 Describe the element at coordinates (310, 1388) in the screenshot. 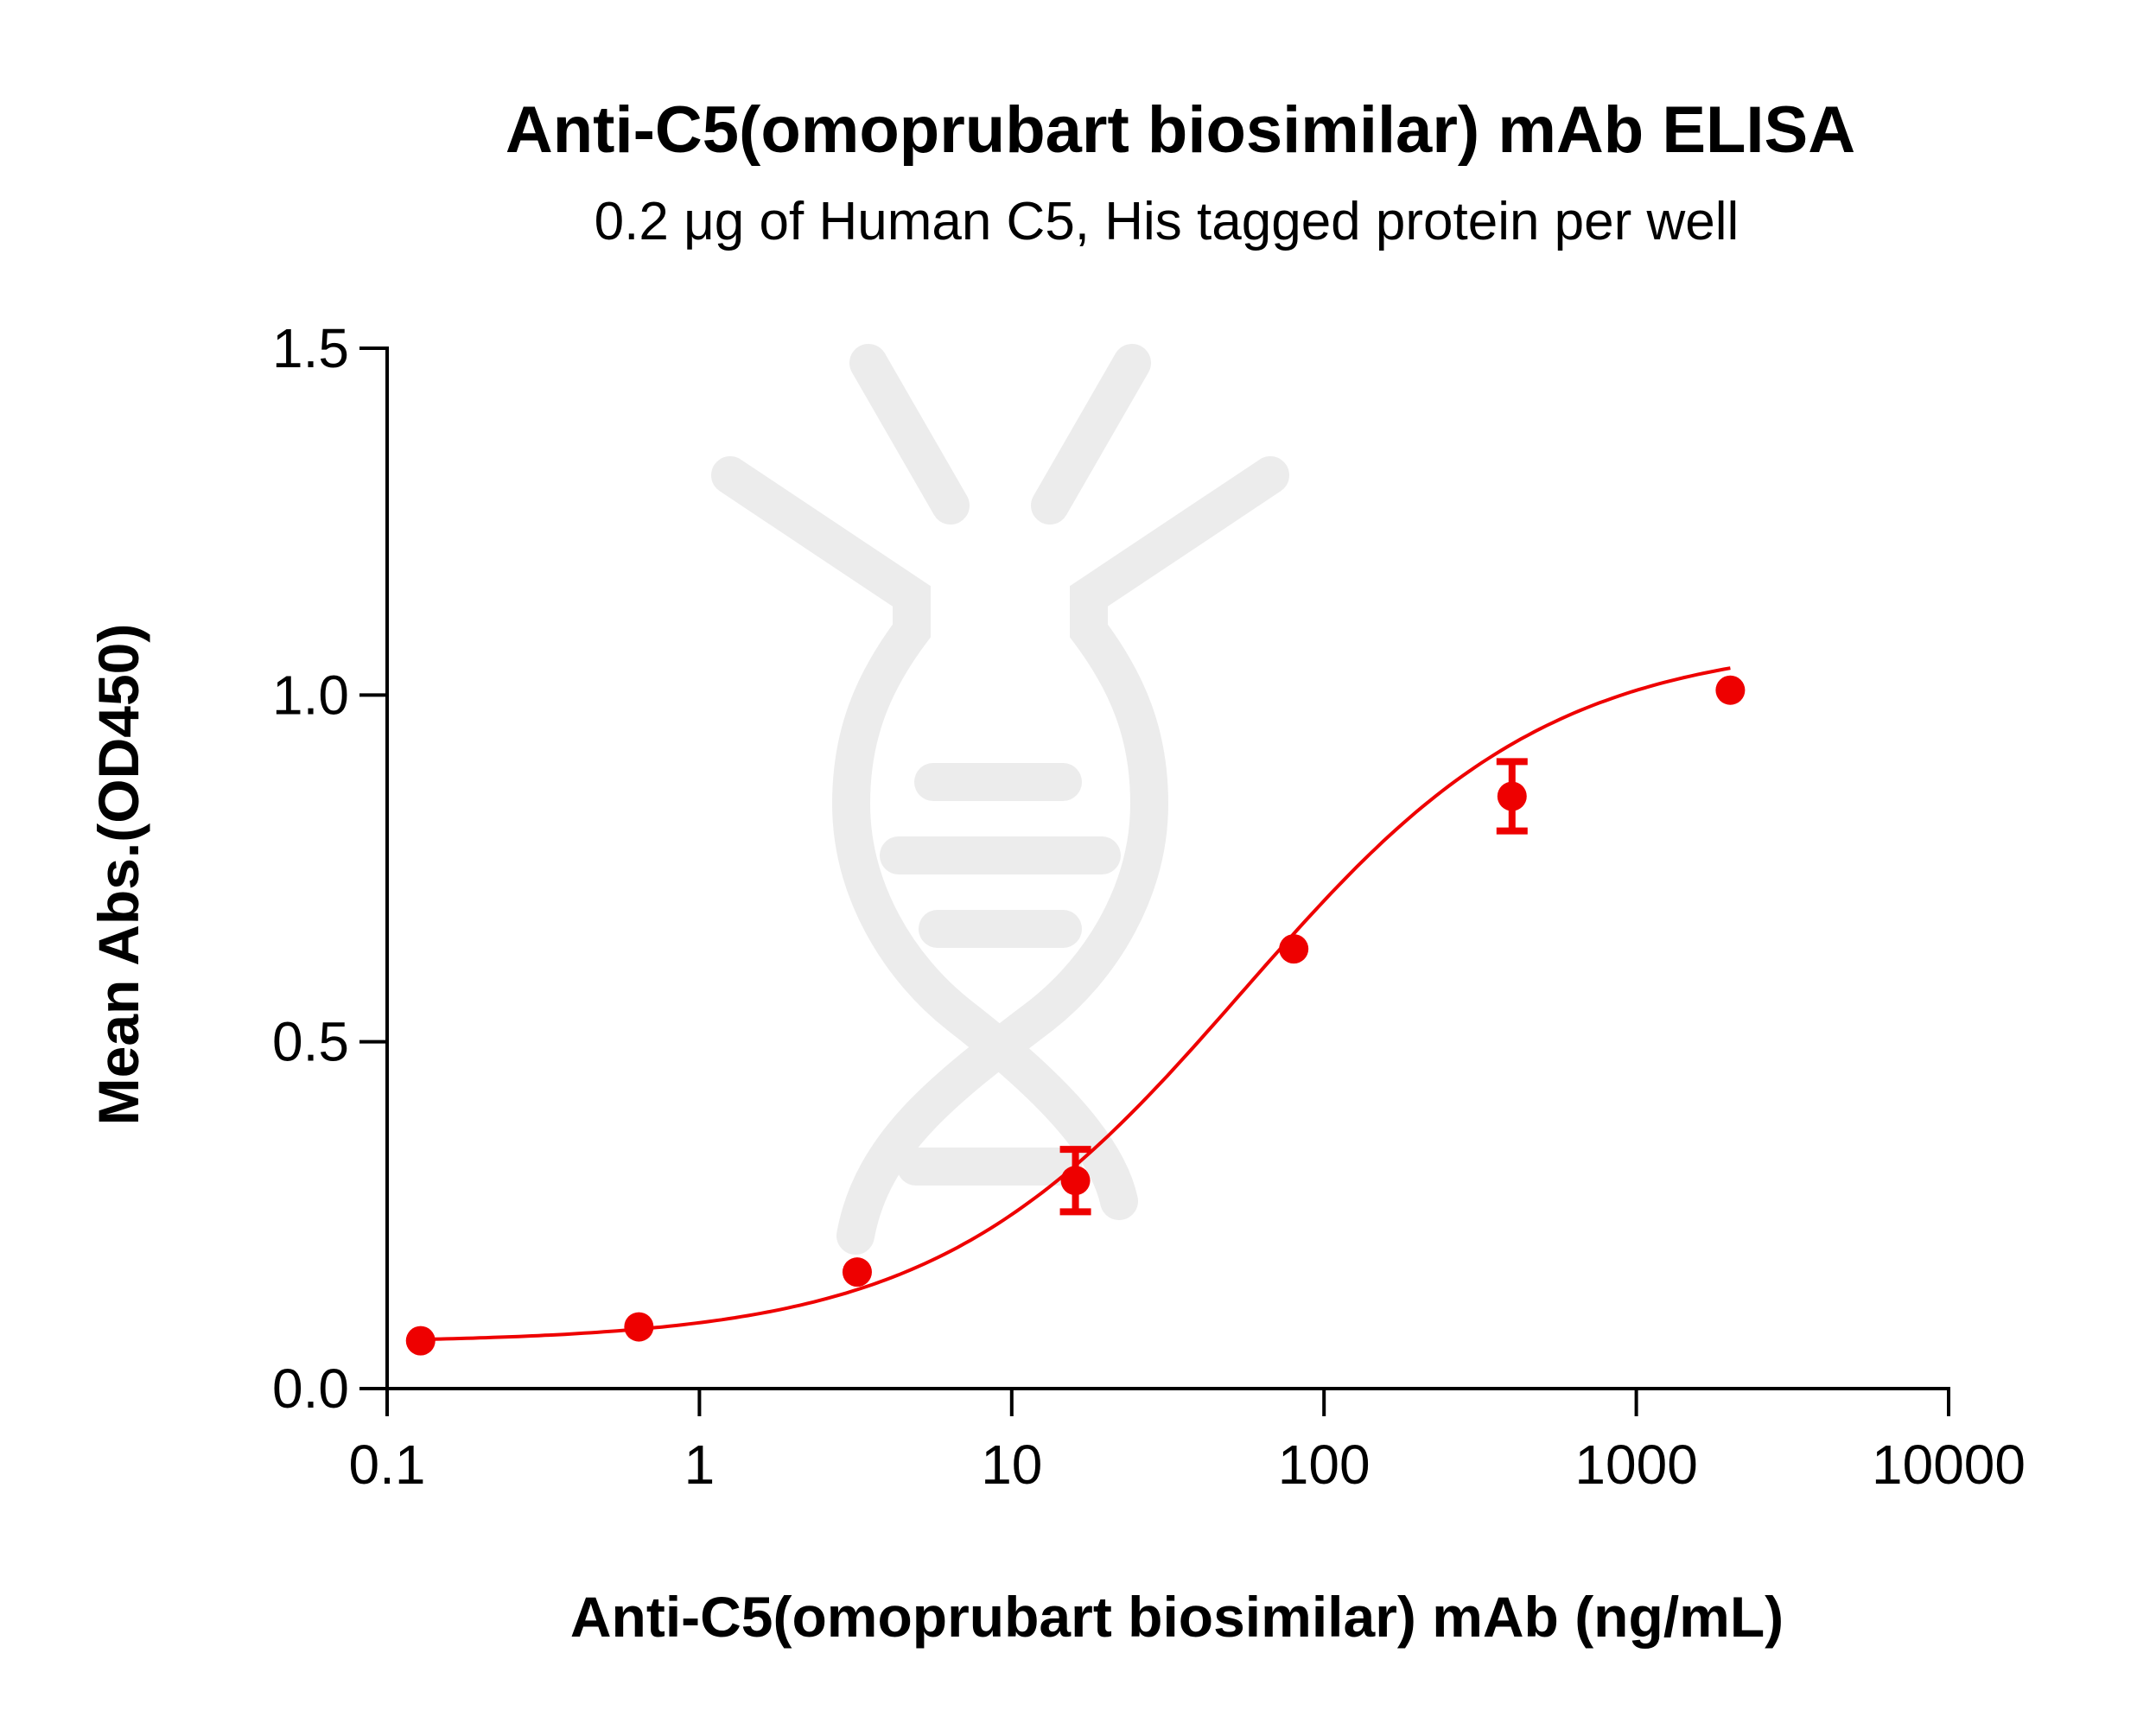

I see `y-tick-label: 0.0` at that location.